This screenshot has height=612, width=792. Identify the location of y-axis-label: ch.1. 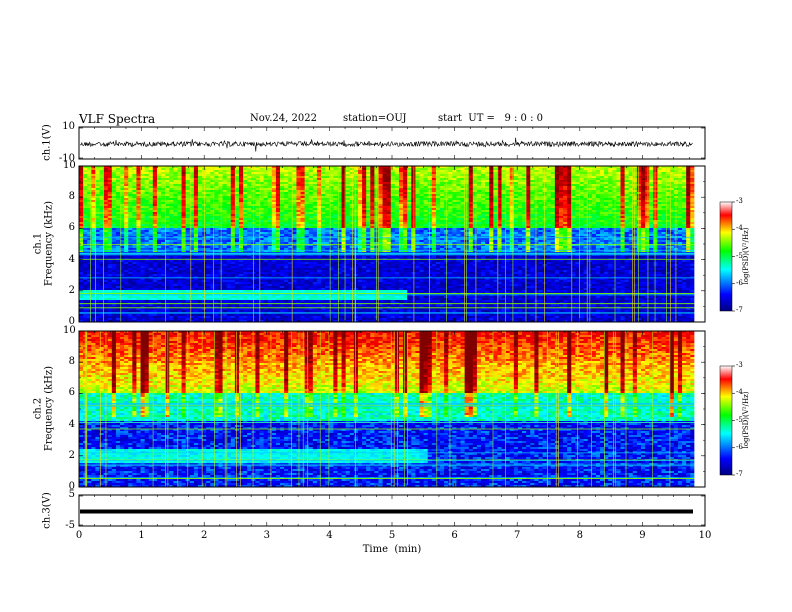
(38, 244).